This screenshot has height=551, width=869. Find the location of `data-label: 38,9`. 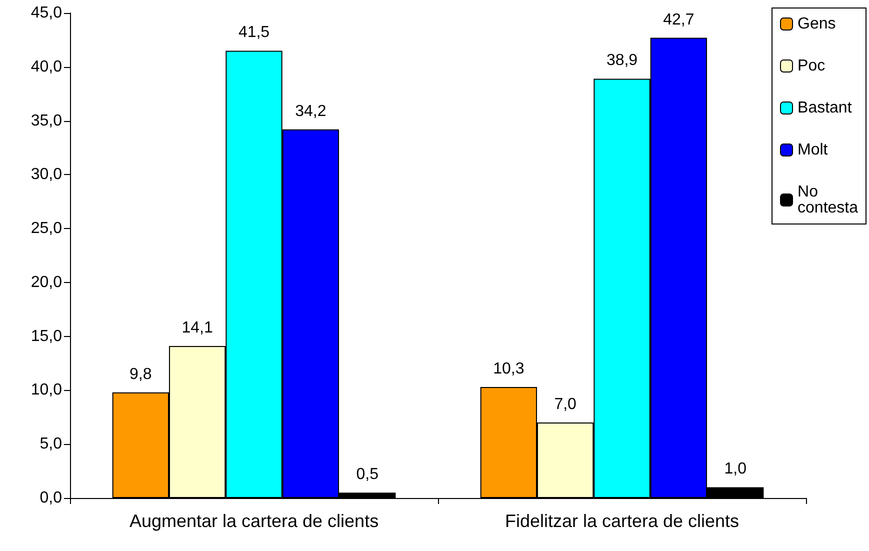

data-label: 38,9 is located at coordinates (622, 61).